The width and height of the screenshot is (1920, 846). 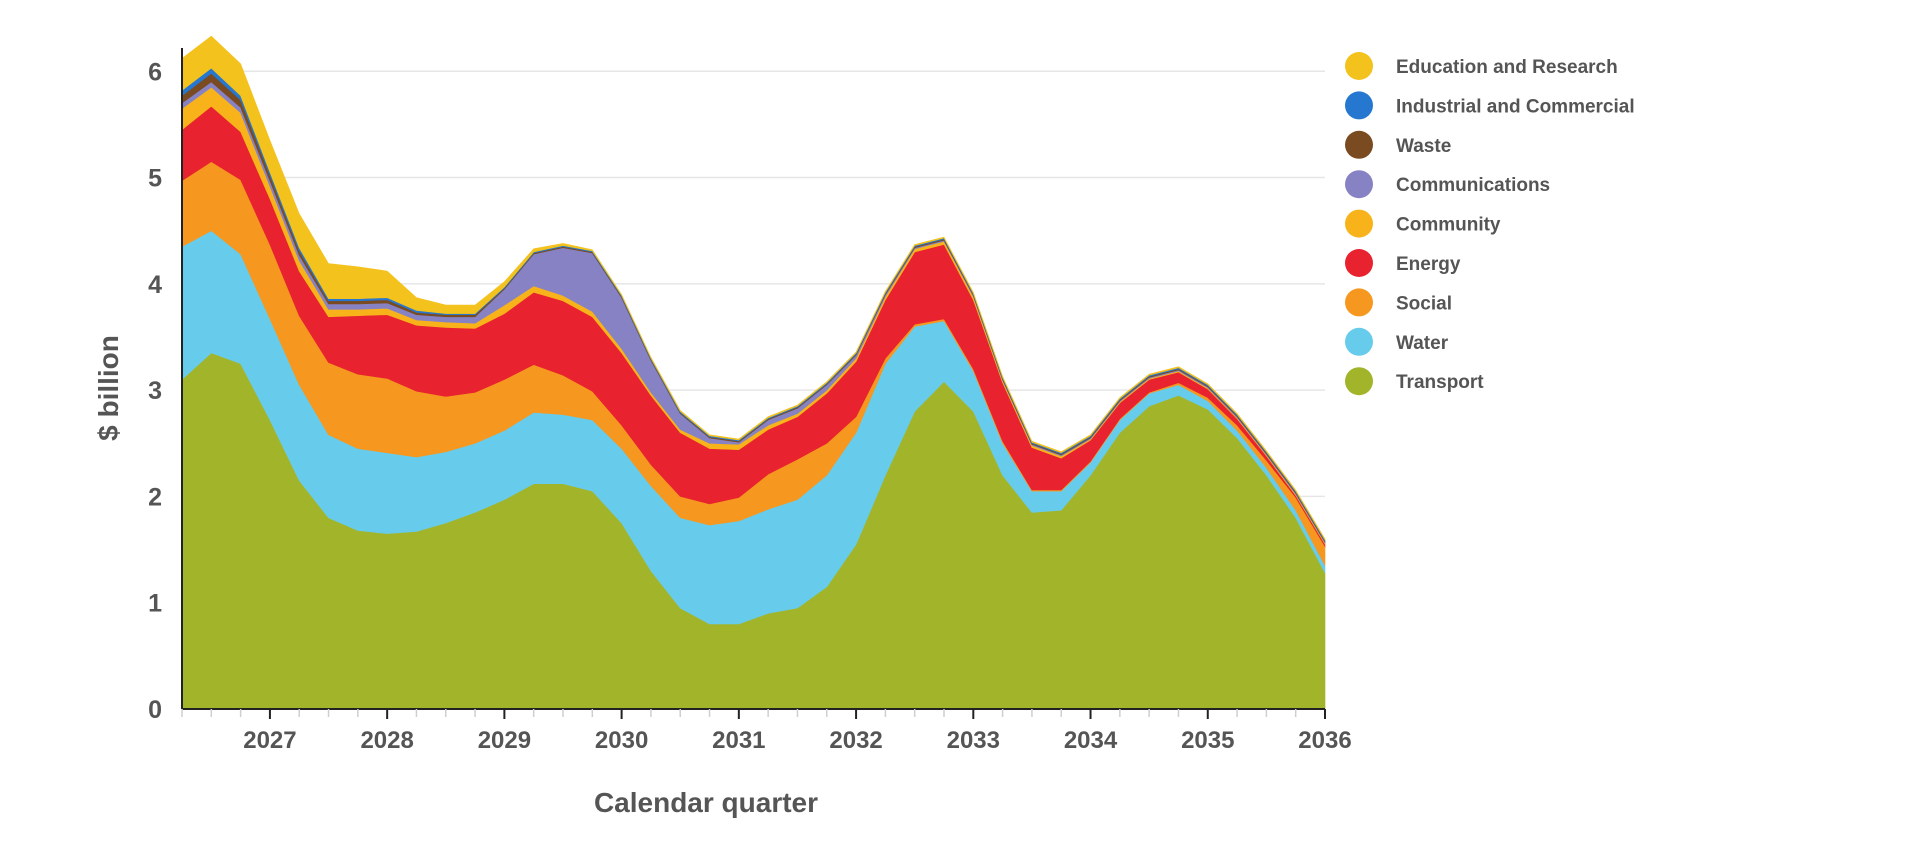 What do you see at coordinates (1207, 740) in the screenshot?
I see `x-tick-label: 2035` at bounding box center [1207, 740].